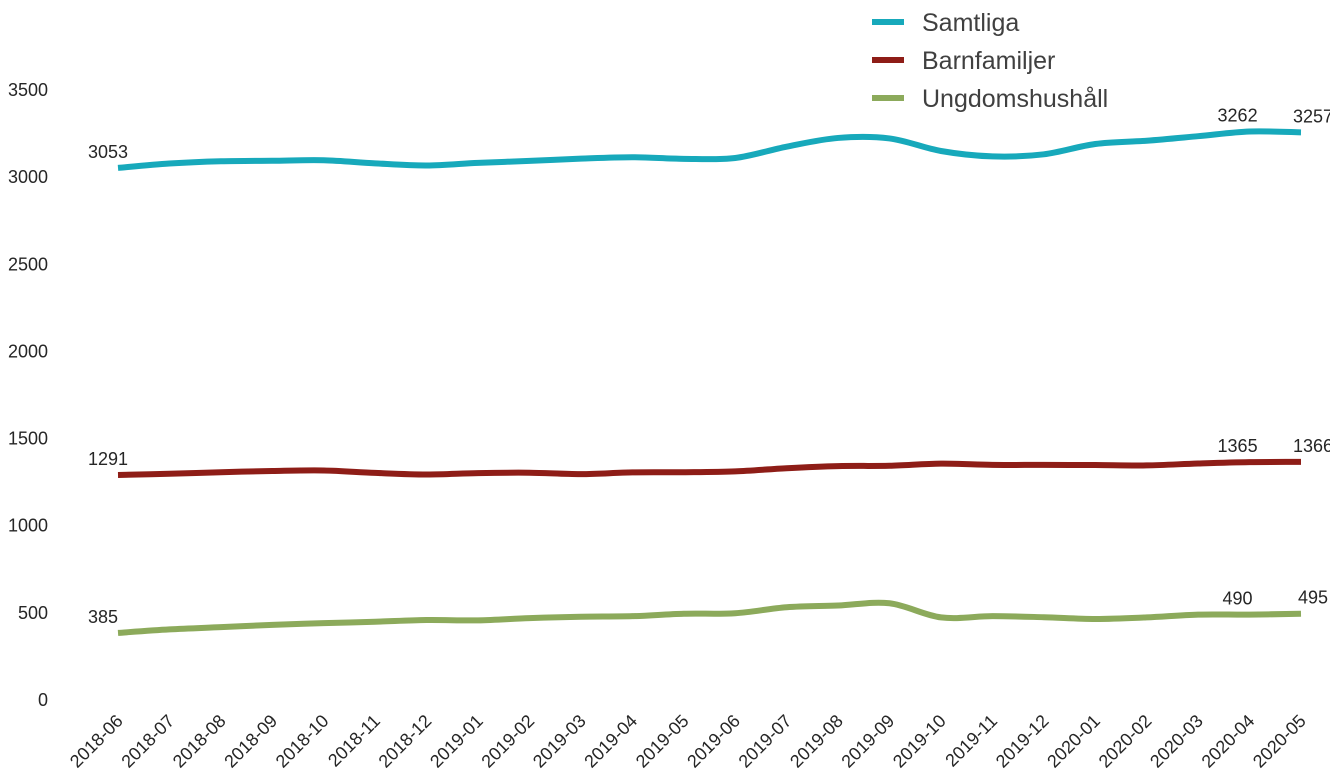  What do you see at coordinates (28, 439) in the screenshot?
I see `y-tick-label: 1500` at bounding box center [28, 439].